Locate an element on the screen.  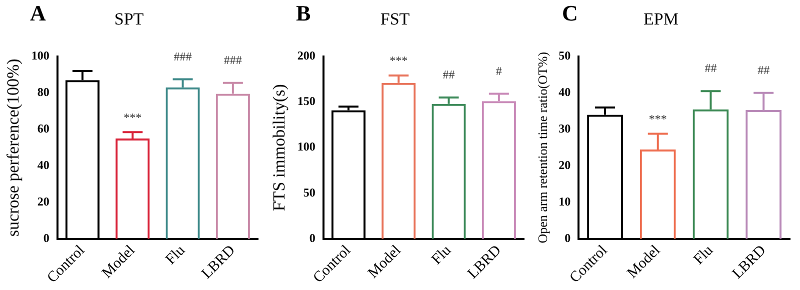
annotation: # is located at coordinates (499, 71).